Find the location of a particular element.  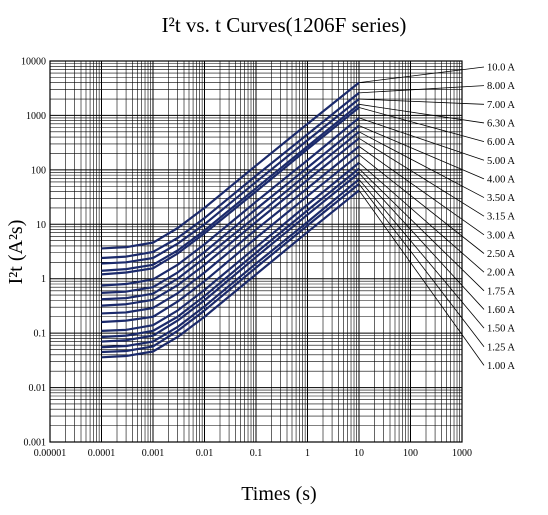

legend-label: 1.50 A is located at coordinates (501, 329).